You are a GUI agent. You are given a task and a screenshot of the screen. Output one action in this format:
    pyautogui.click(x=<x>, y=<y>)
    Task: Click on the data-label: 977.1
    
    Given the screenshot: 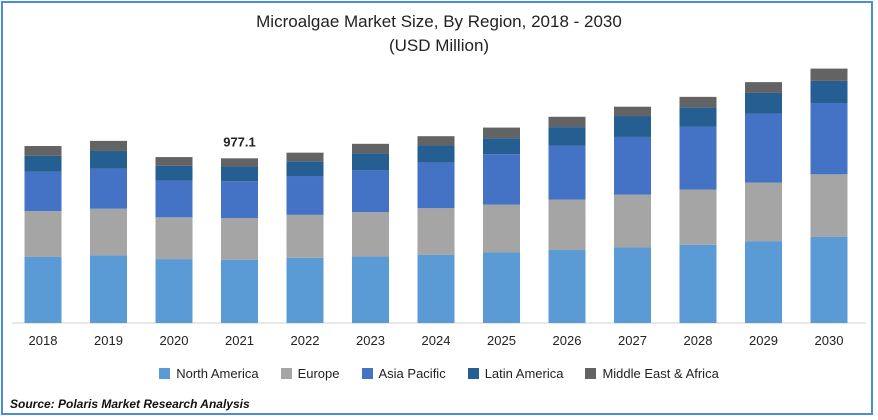 What is the action you would take?
    pyautogui.click(x=239, y=141)
    